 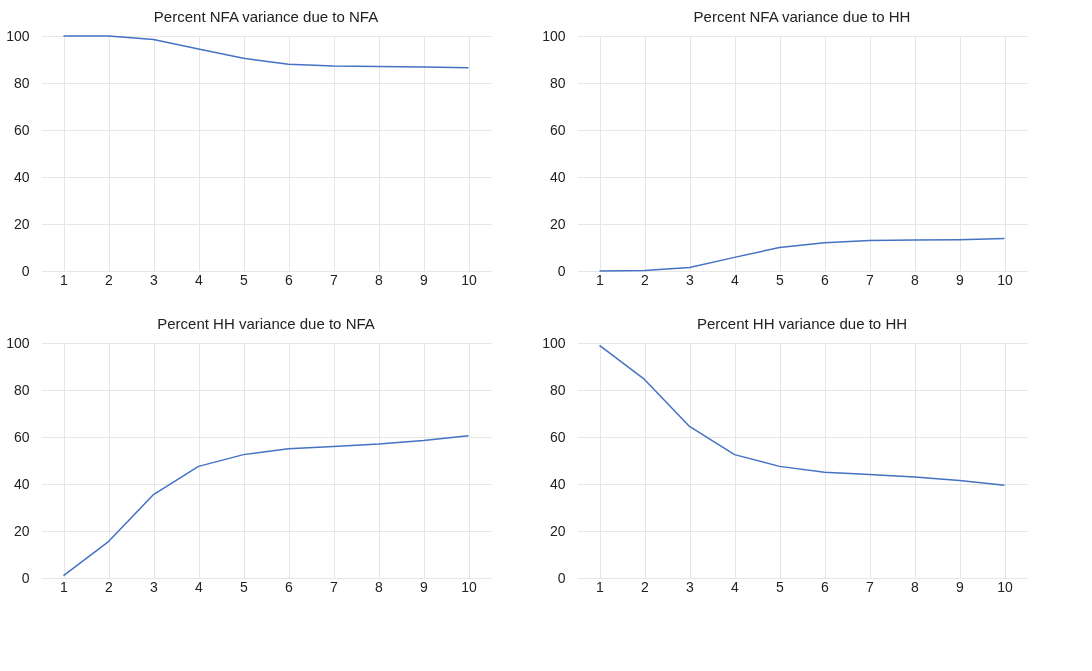 I want to click on chart-title: Percent HH variance due to NFA, so click(x=266, y=323).